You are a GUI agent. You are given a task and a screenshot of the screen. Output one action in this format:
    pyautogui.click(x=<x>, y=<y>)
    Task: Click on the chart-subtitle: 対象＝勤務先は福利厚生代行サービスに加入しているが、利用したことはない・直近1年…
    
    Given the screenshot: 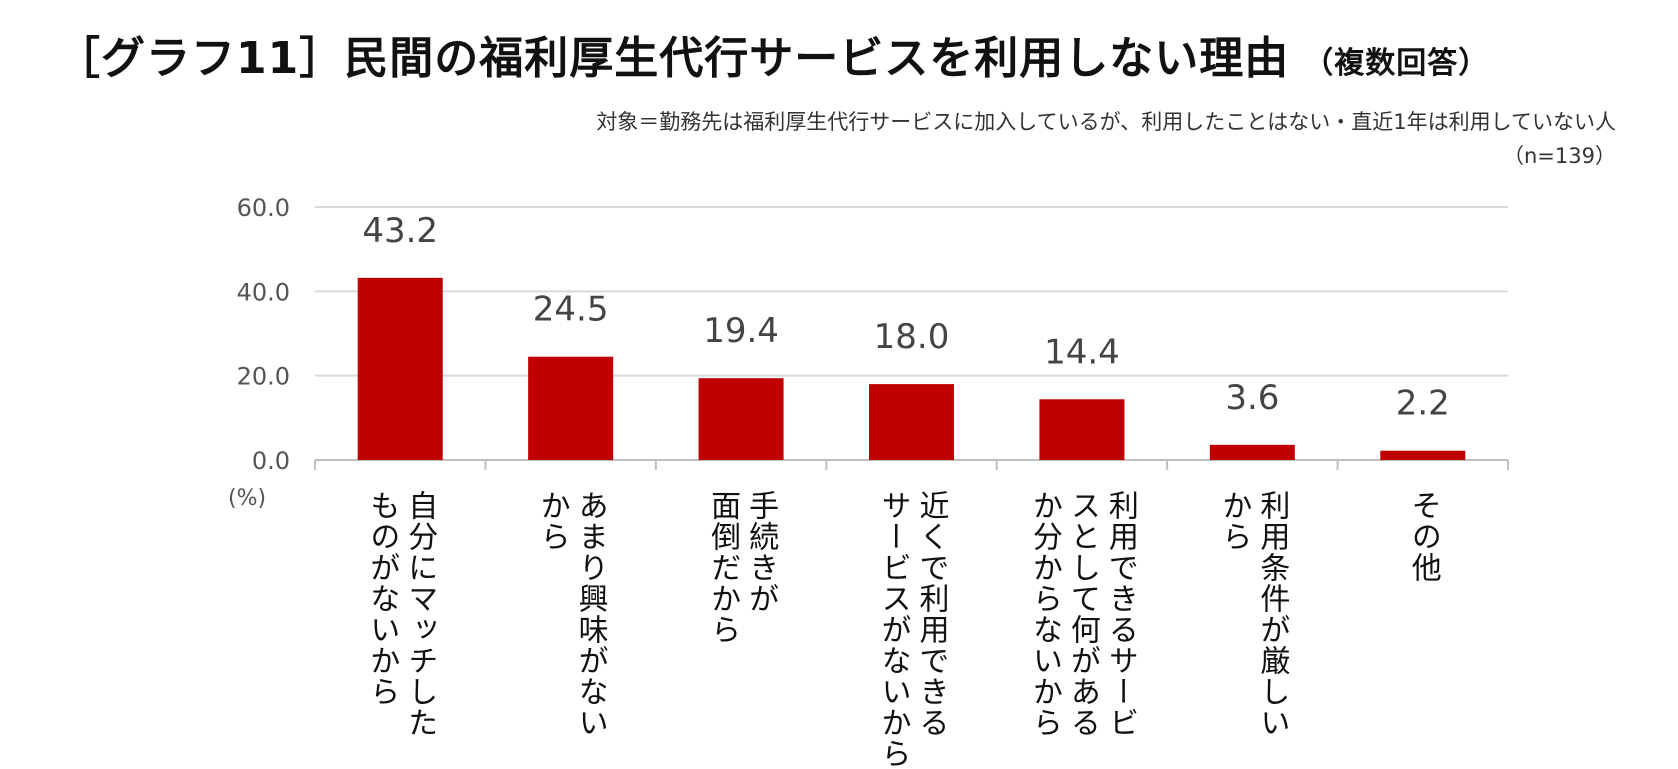 What is the action you would take?
    pyautogui.click(x=1106, y=122)
    